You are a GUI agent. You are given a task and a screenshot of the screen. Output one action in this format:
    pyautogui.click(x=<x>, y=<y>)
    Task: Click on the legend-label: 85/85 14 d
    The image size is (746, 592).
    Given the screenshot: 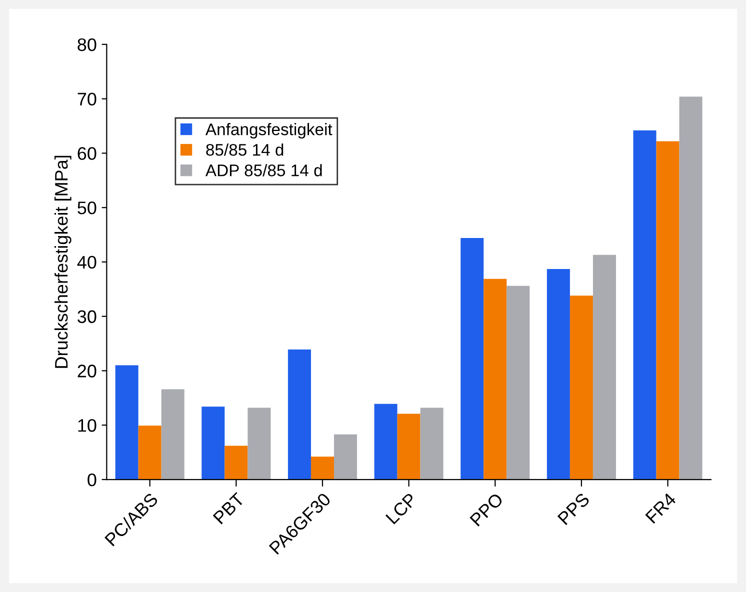 What is the action you would take?
    pyautogui.click(x=245, y=150)
    